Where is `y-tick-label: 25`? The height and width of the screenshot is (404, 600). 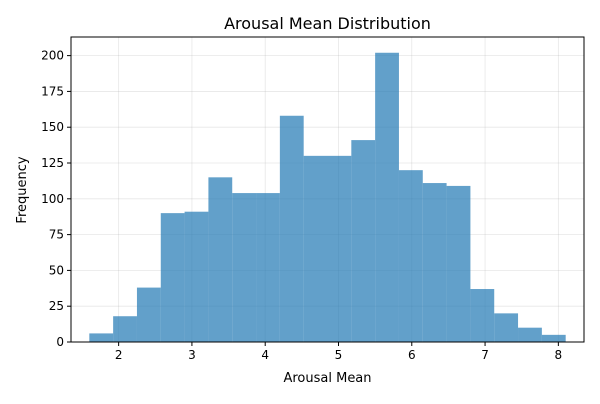
y-tick-label: 25 is located at coordinates (56, 306).